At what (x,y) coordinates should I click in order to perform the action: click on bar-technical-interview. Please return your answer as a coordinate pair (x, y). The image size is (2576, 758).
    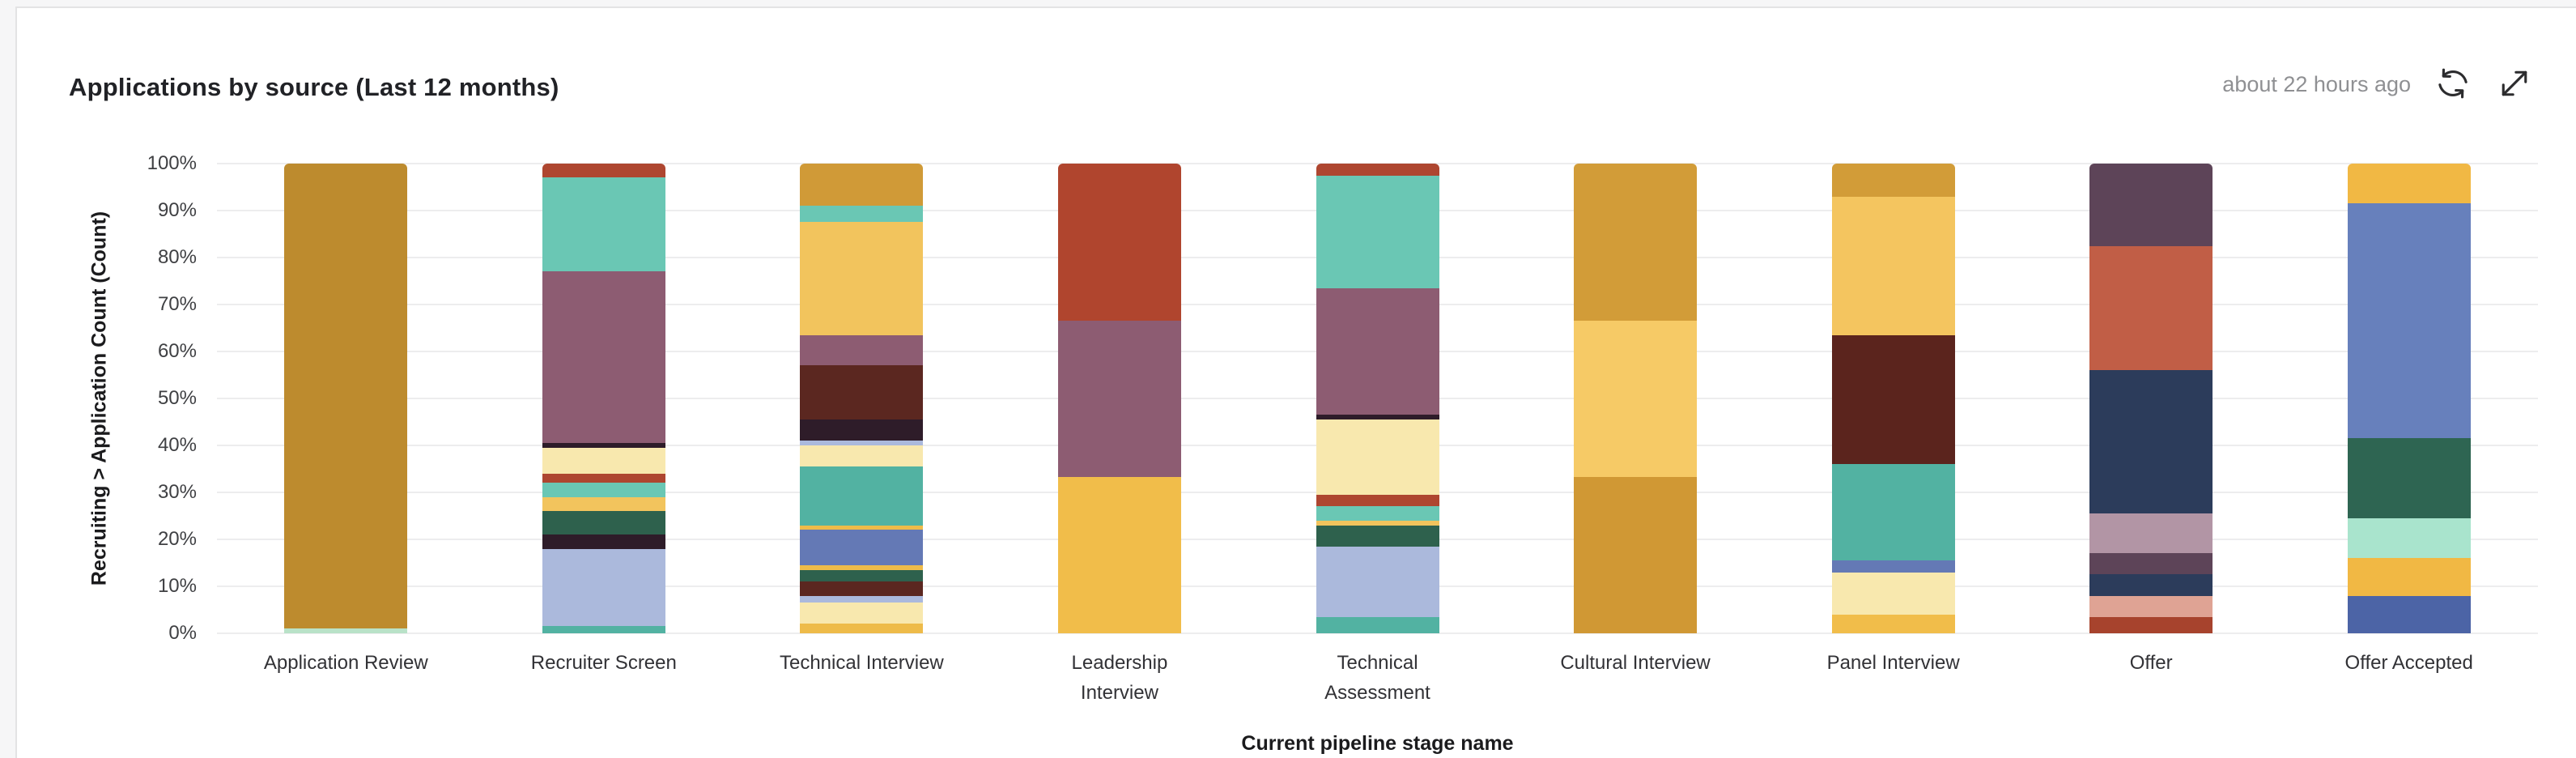
    Looking at the image, I should click on (862, 399).